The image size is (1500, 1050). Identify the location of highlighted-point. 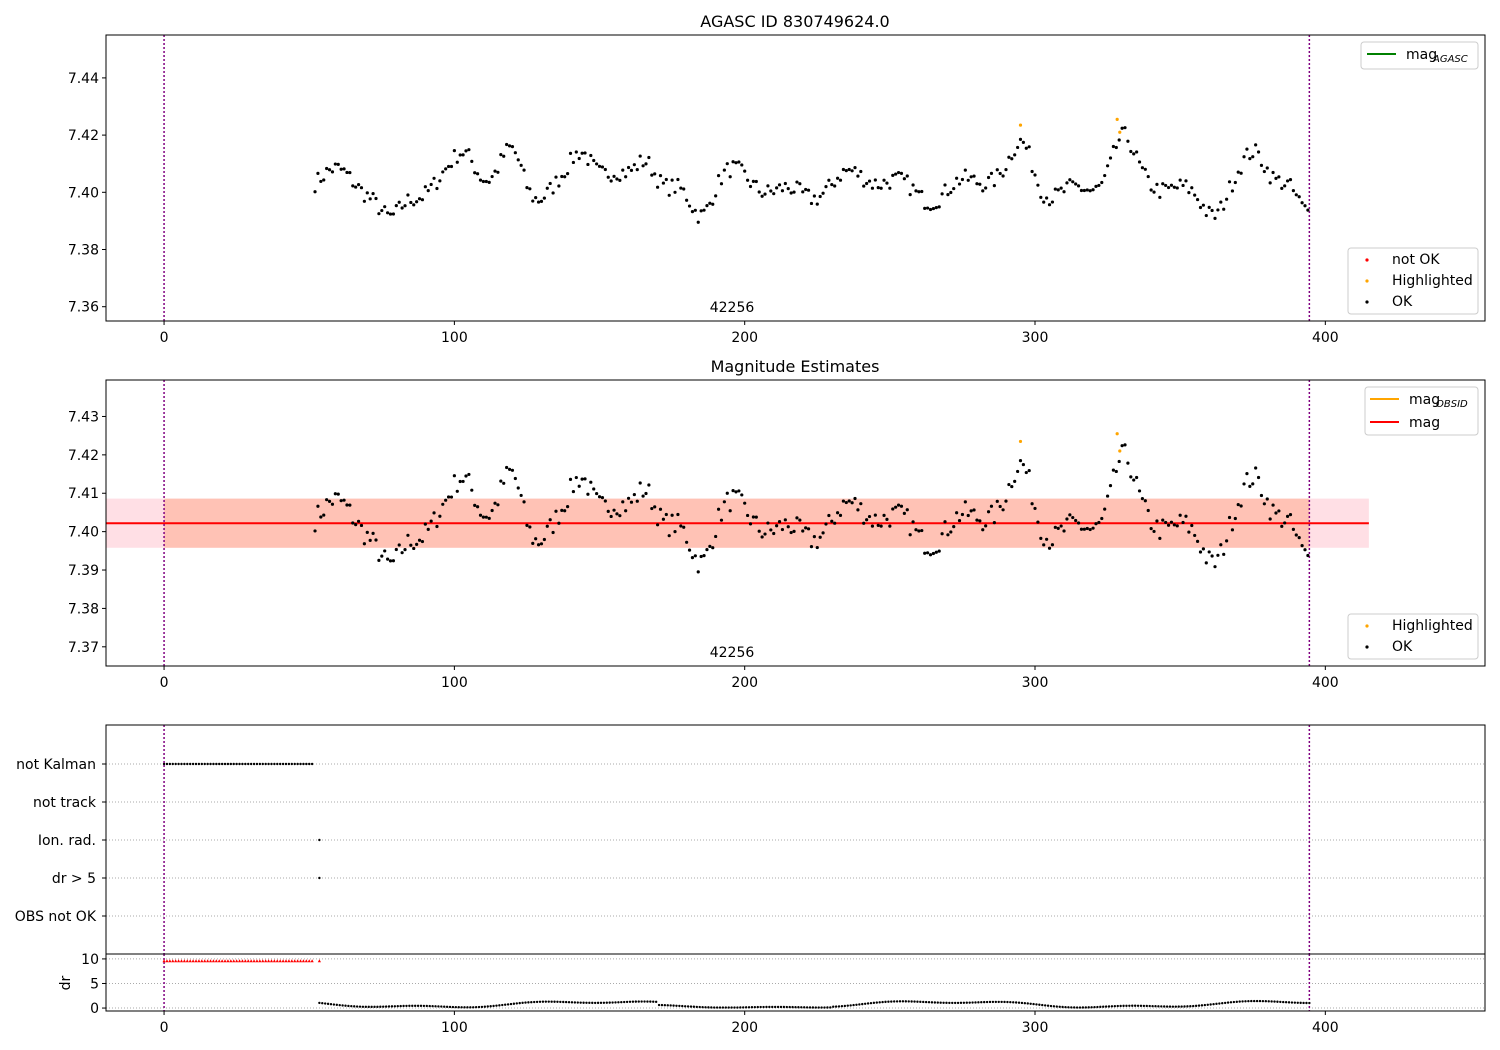
(1020, 125).